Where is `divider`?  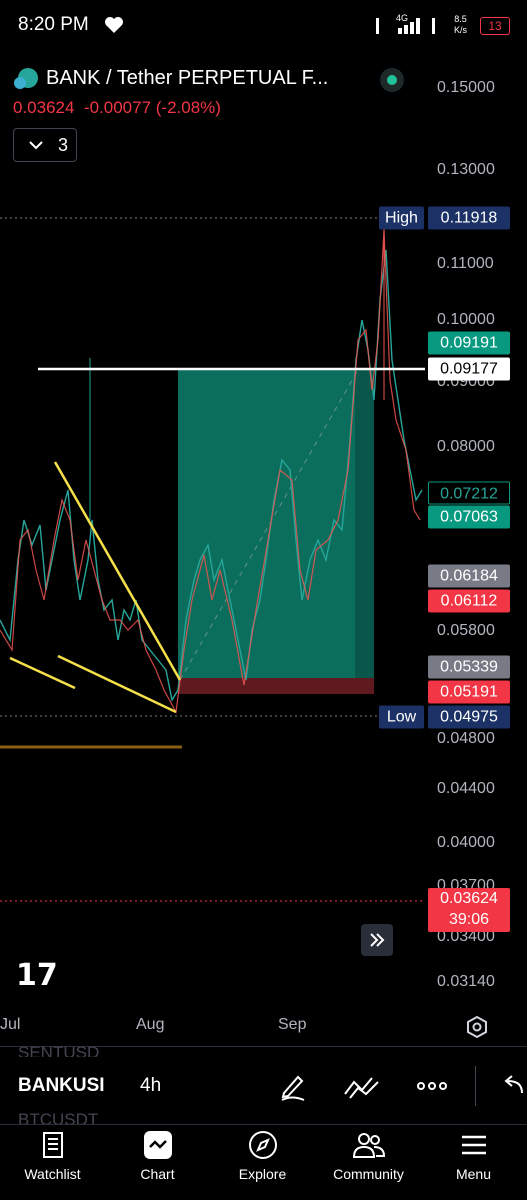
divider is located at coordinates (263, 1124).